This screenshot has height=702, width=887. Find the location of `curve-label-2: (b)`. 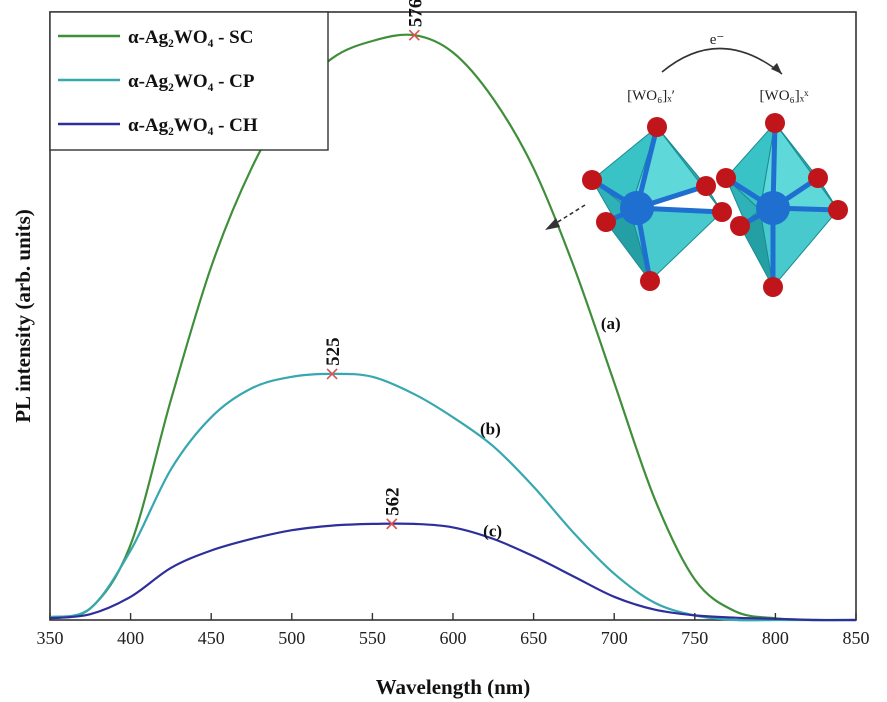

curve-label-2: (b) is located at coordinates (490, 428).